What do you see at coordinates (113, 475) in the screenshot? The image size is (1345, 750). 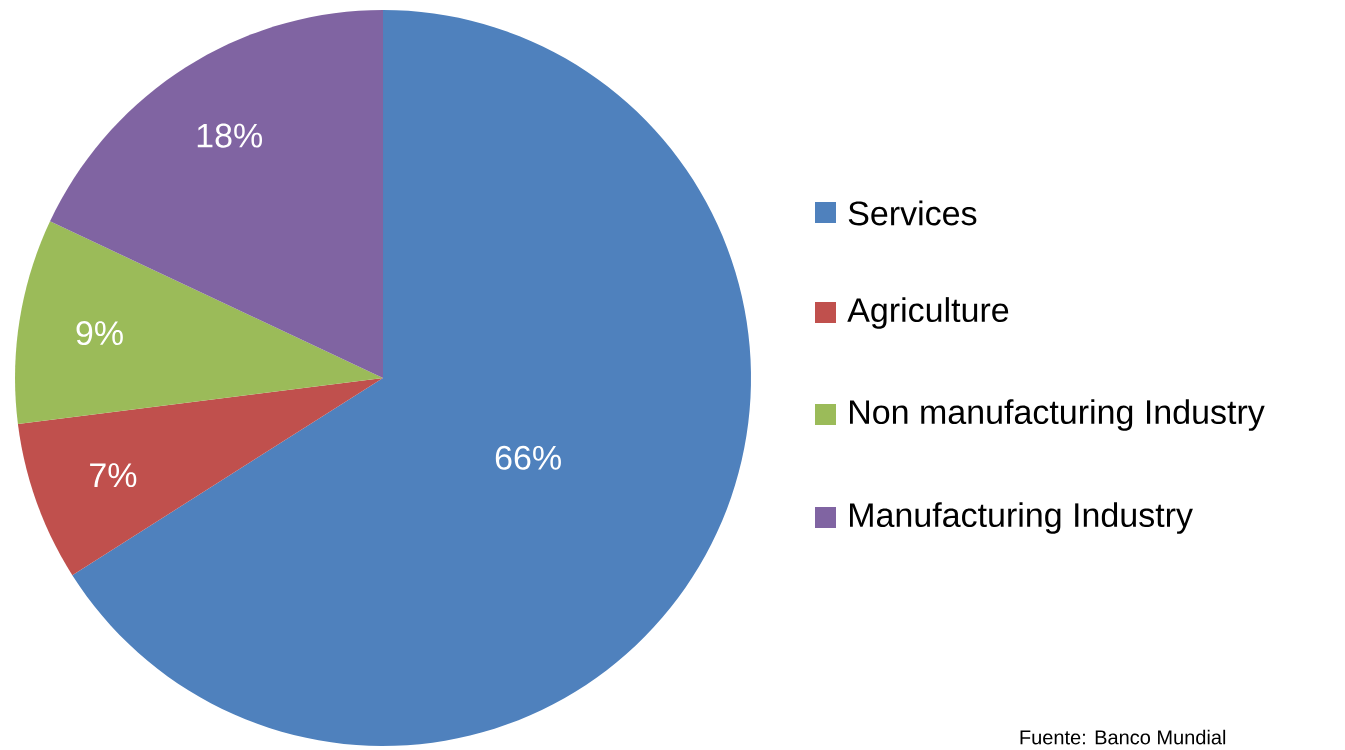 I see `data-label: 7%` at bounding box center [113, 475].